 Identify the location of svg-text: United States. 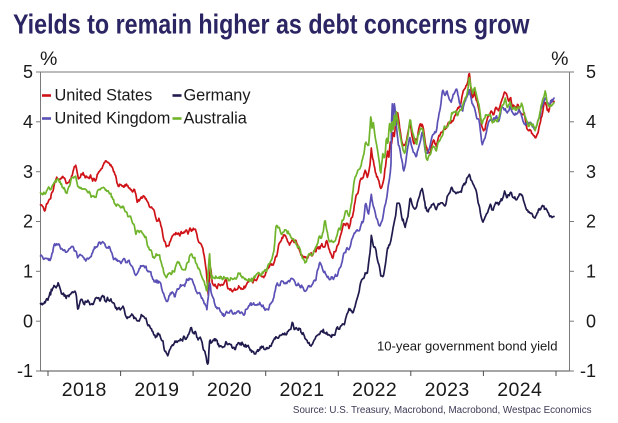
(104, 96).